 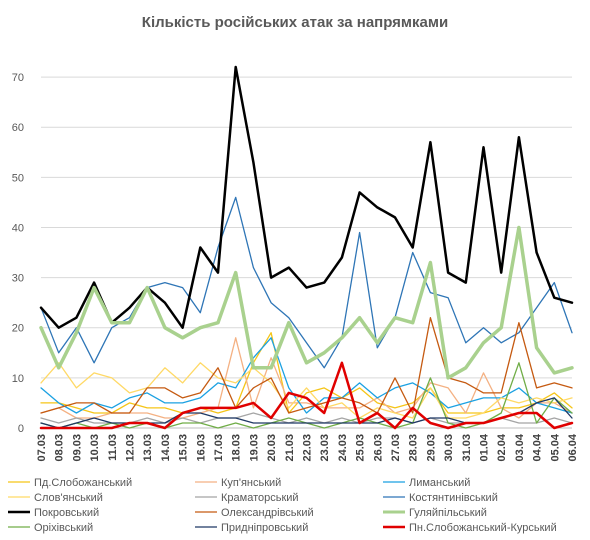 I want to click on legend-label: Лиманський, so click(x=439, y=483).